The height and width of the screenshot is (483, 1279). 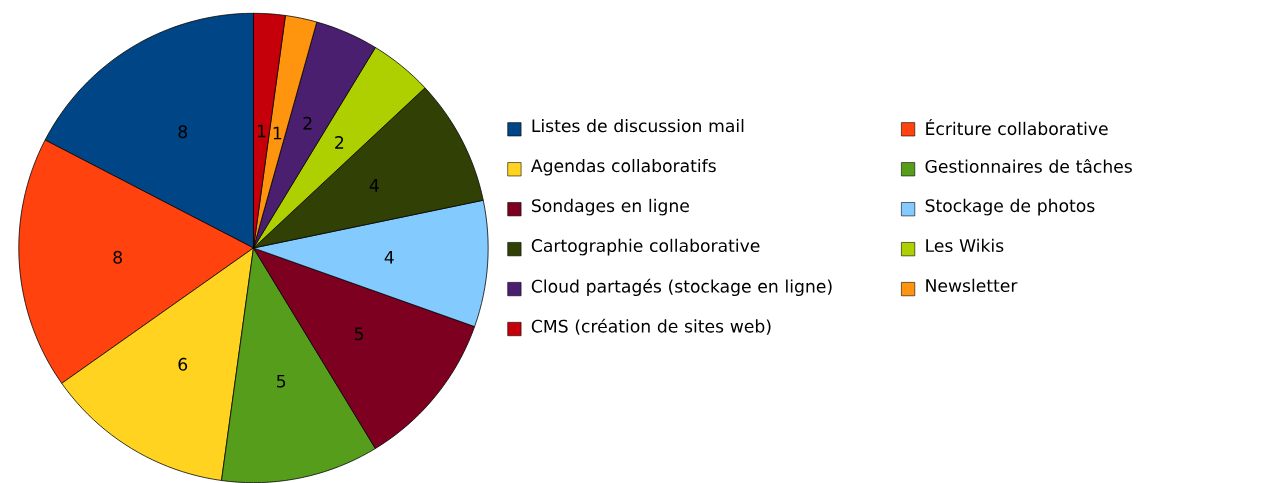 I want to click on legend-label: Les Wikis, so click(x=965, y=245).